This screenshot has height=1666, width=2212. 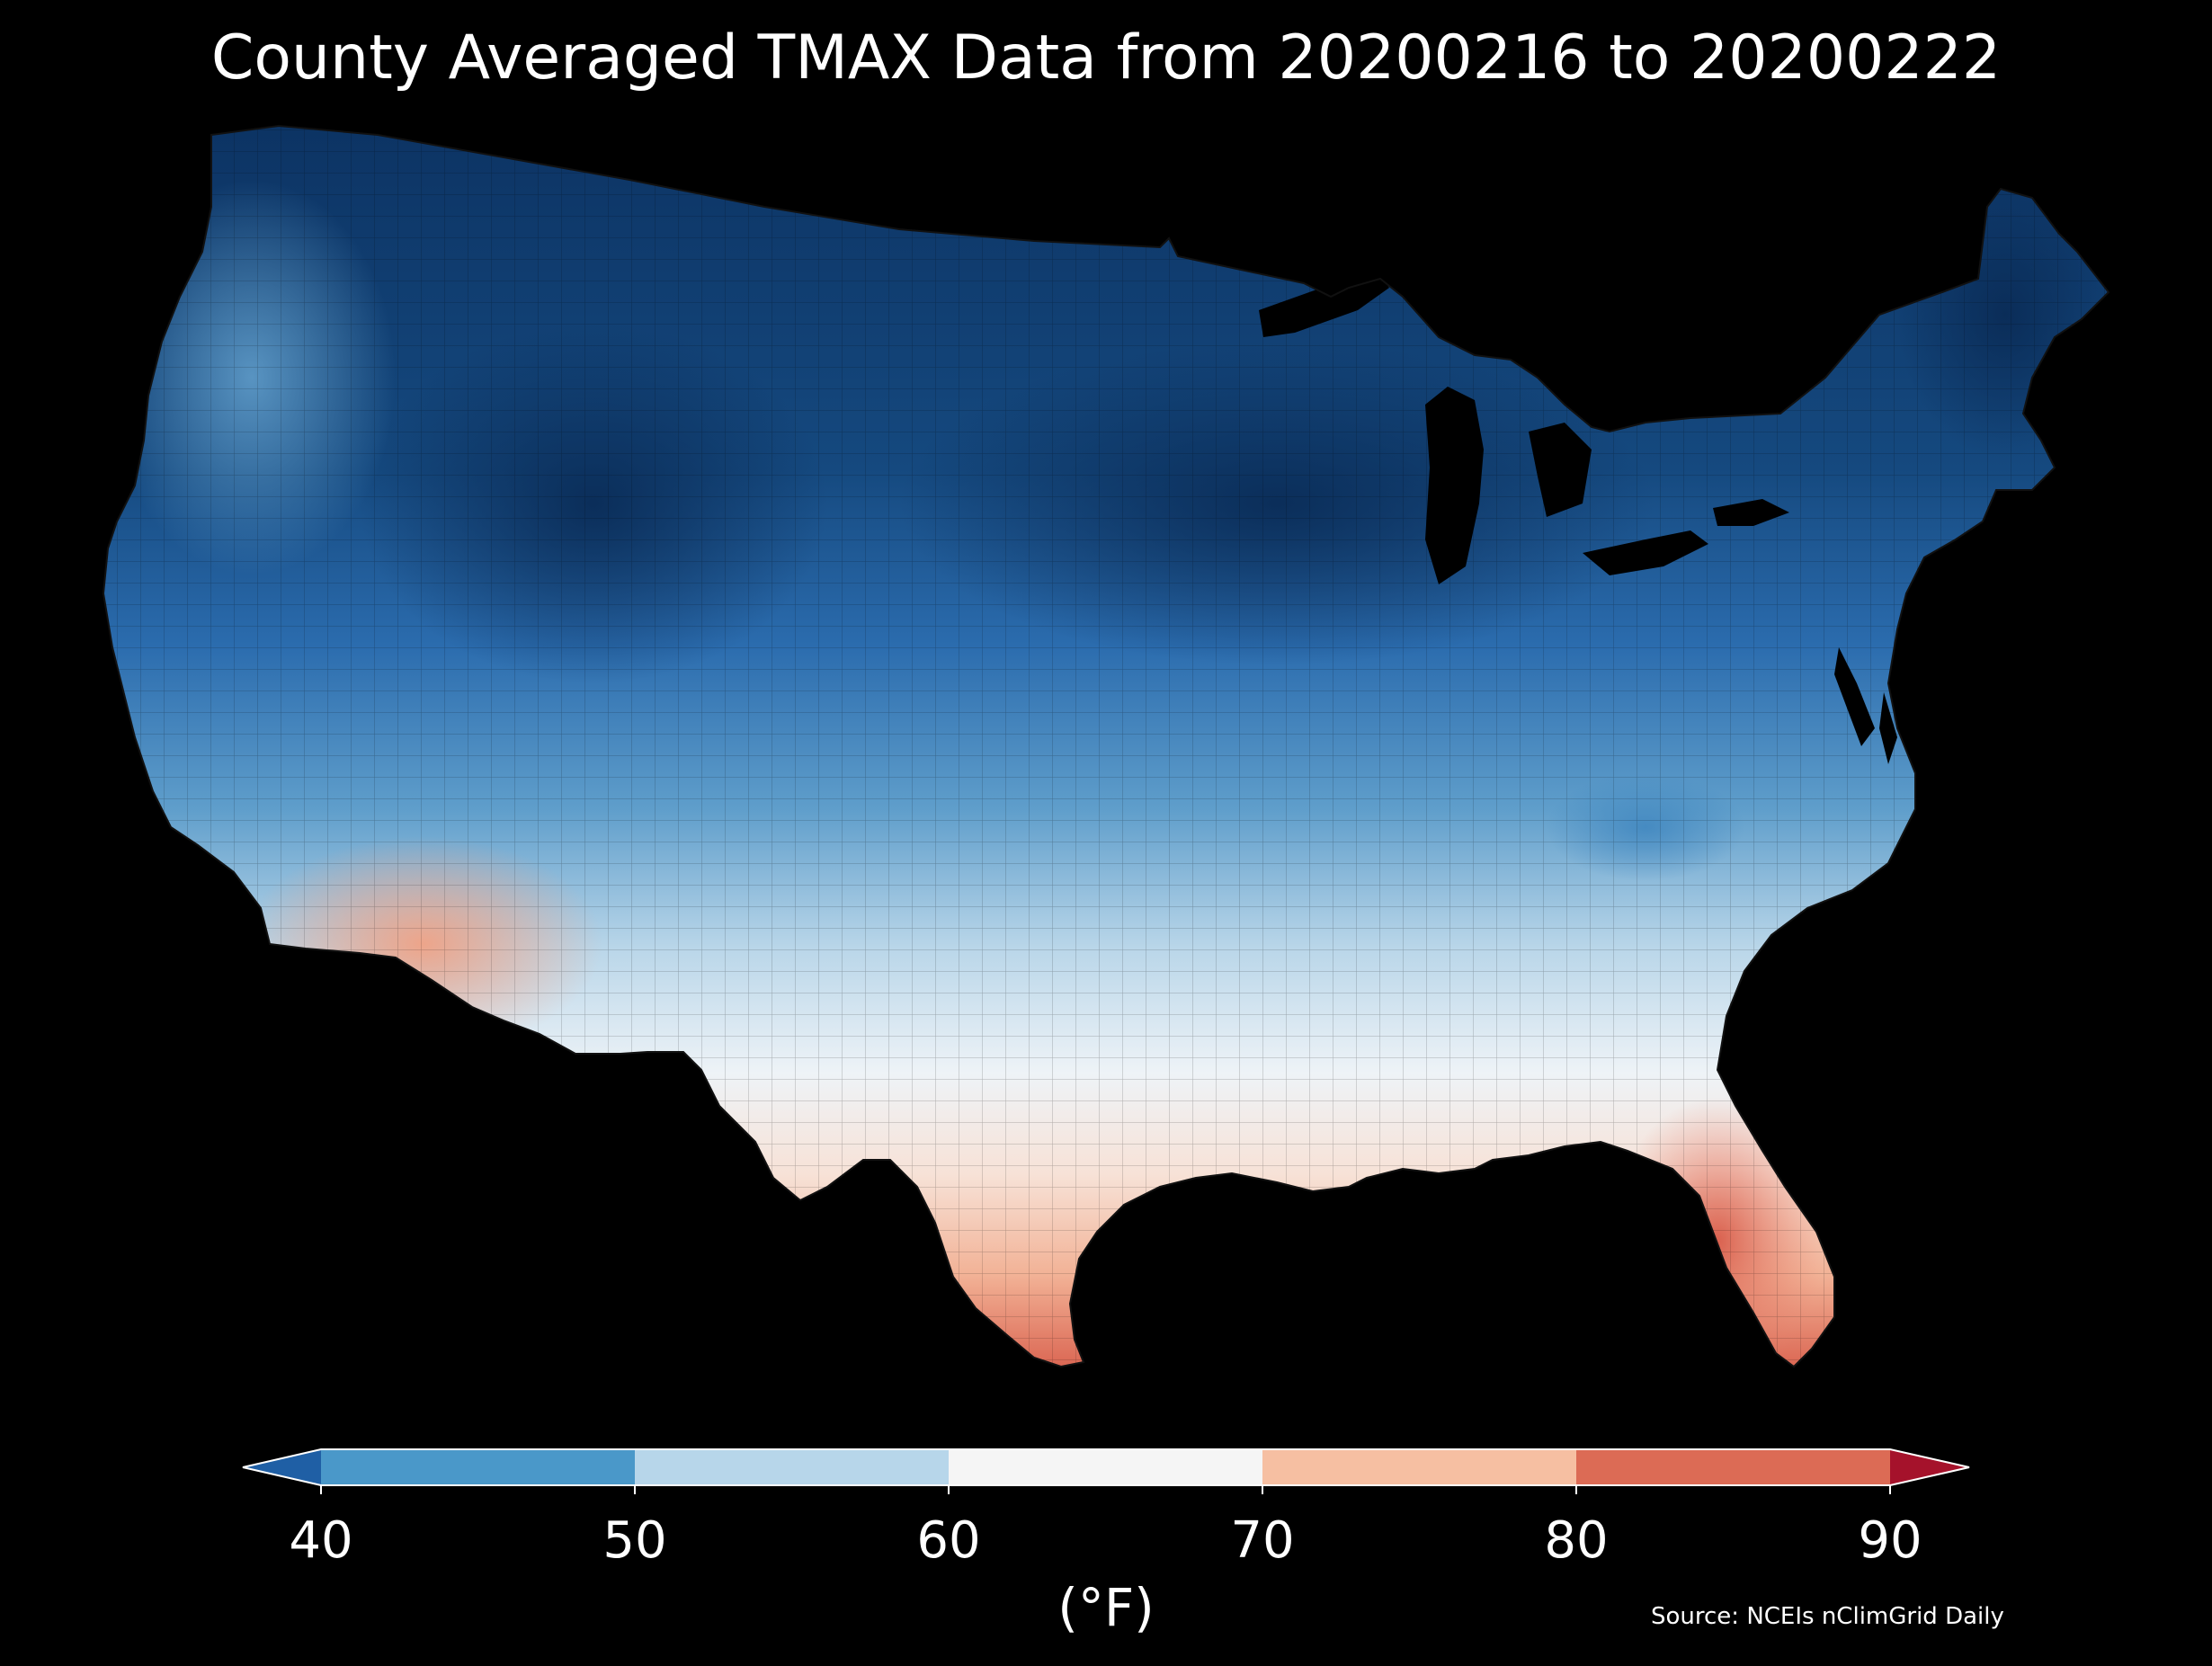 What do you see at coordinates (320, 1540) in the screenshot?
I see `colorbar-tick-label: 40` at bounding box center [320, 1540].